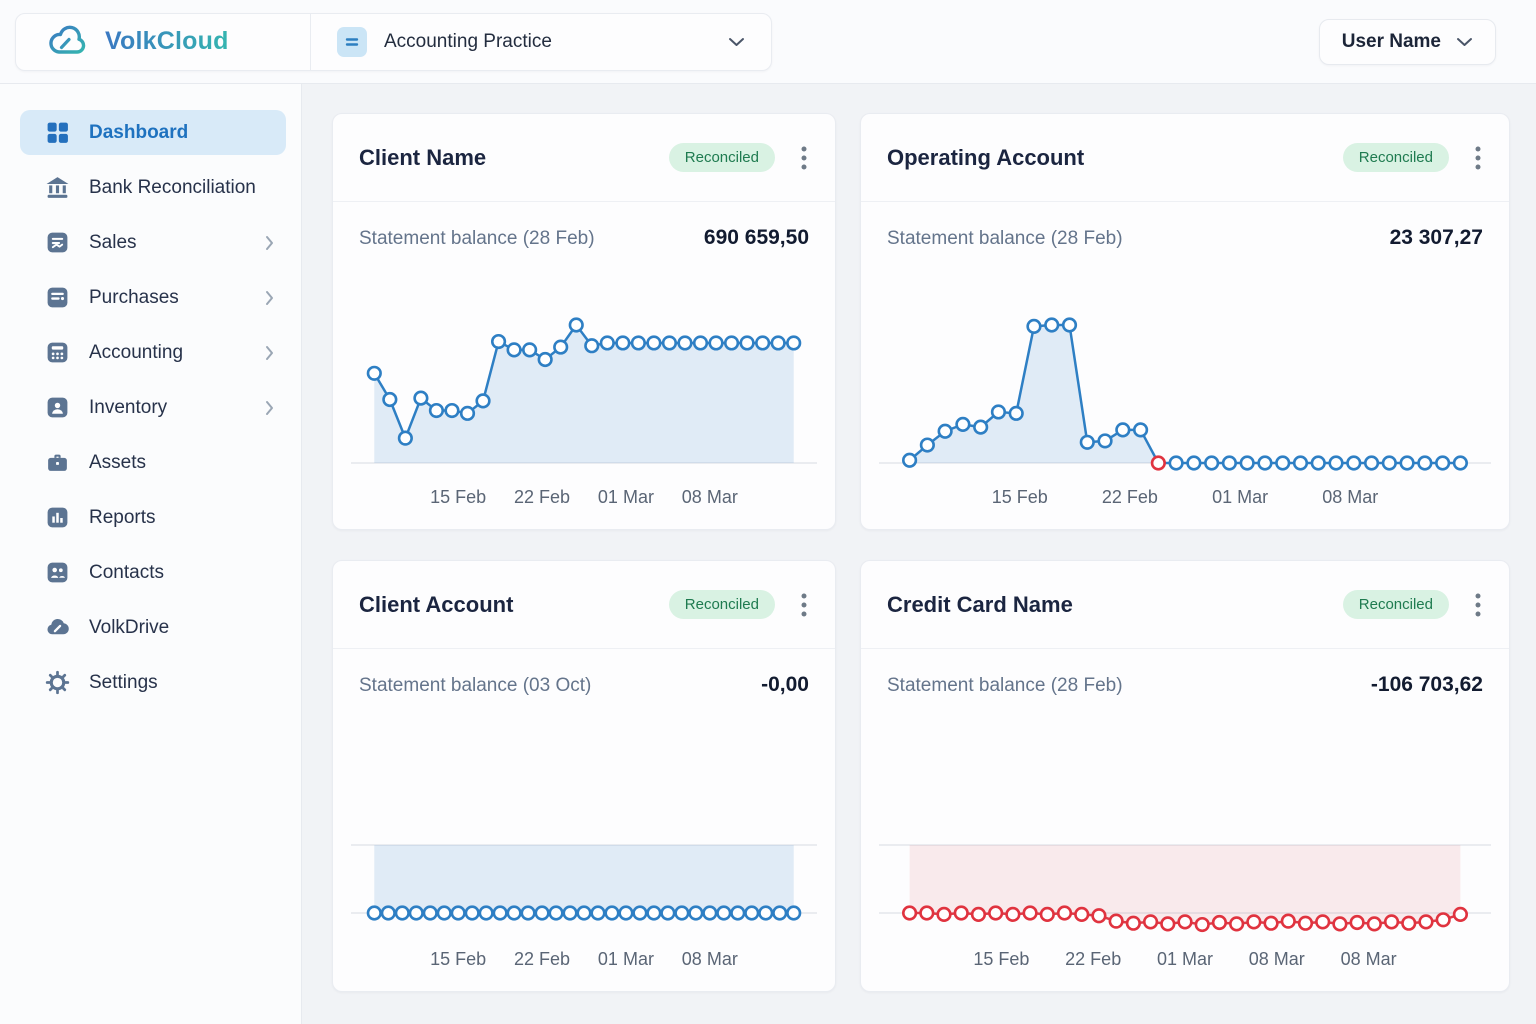  I want to click on statement-row: Statement balance (03 Oct) -0,00, so click(584, 685).